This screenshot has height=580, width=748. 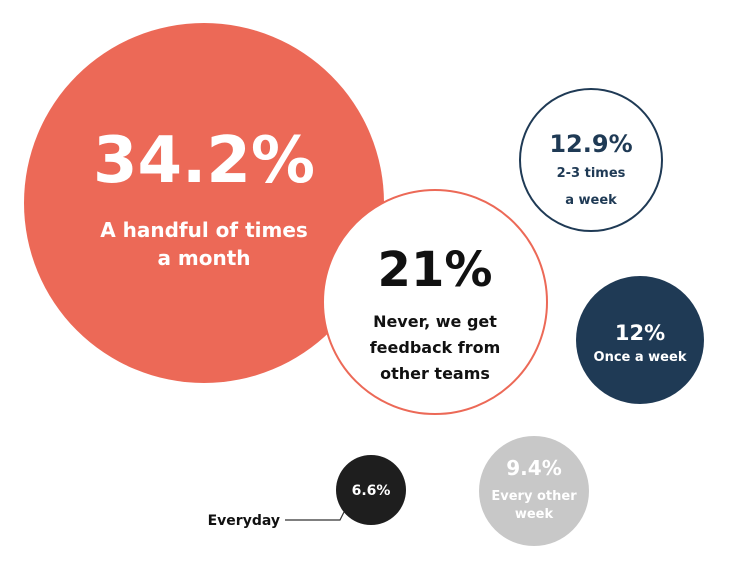 I want to click on bubble-label-1-line-2: other teams, so click(x=435, y=373).